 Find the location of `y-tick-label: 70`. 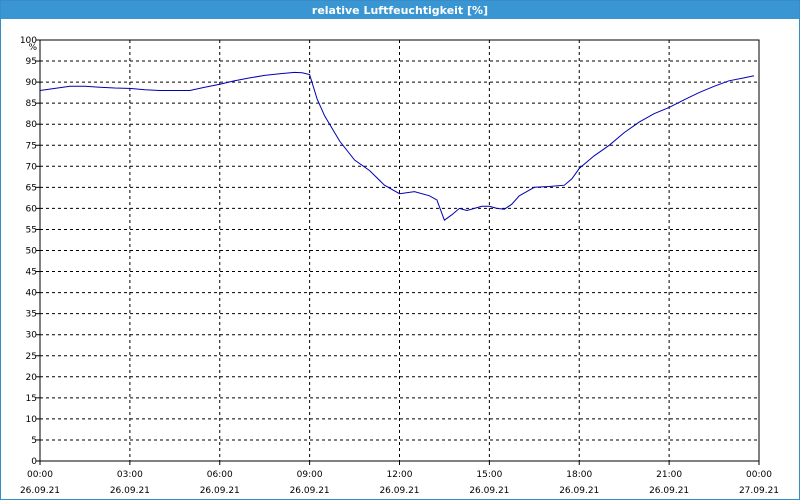

y-tick-label: 70 is located at coordinates (32, 167).